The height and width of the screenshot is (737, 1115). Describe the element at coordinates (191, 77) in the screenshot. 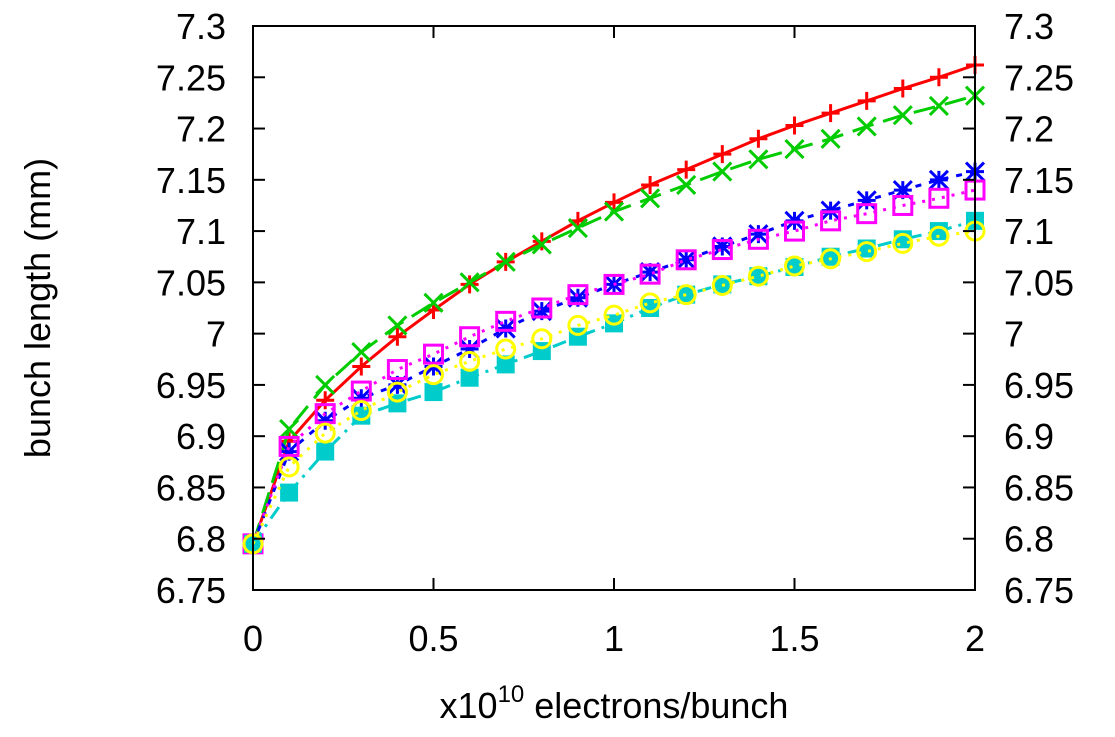

I see `y-tick-label: 7.25` at that location.